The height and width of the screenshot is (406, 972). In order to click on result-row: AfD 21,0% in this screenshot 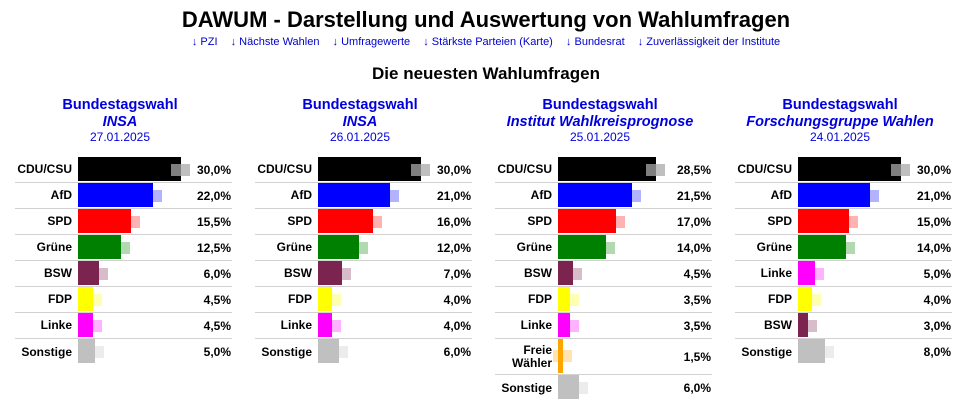, I will do `click(363, 196)`.